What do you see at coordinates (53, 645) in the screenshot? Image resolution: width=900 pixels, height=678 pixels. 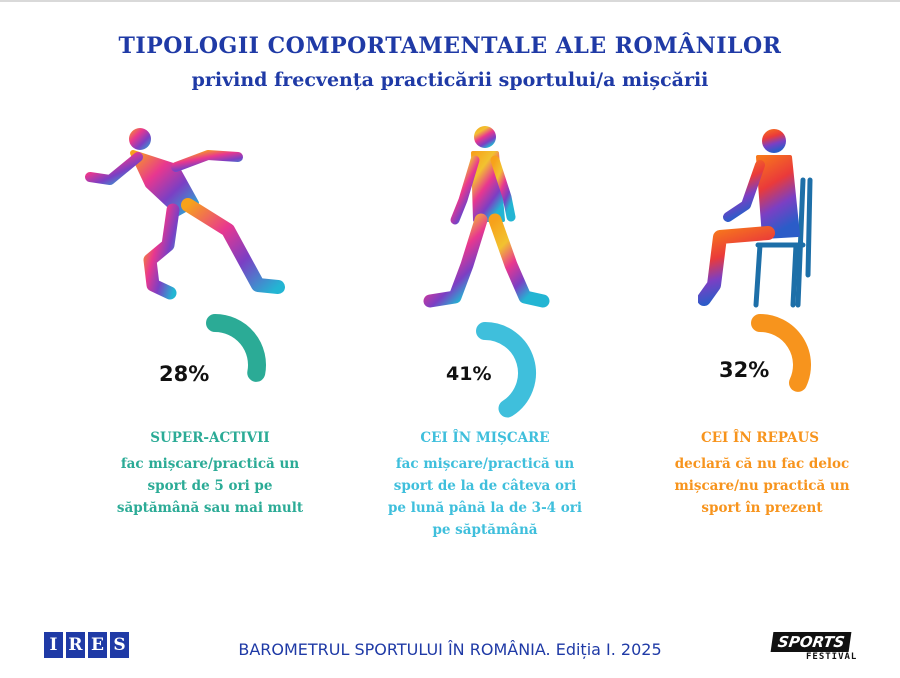 I see `ires-letter: I` at bounding box center [53, 645].